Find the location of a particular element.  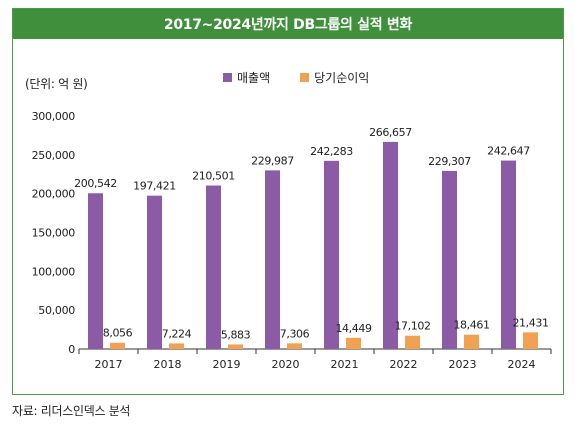

legend: 매출액 당기순이익 is located at coordinates (296, 77).